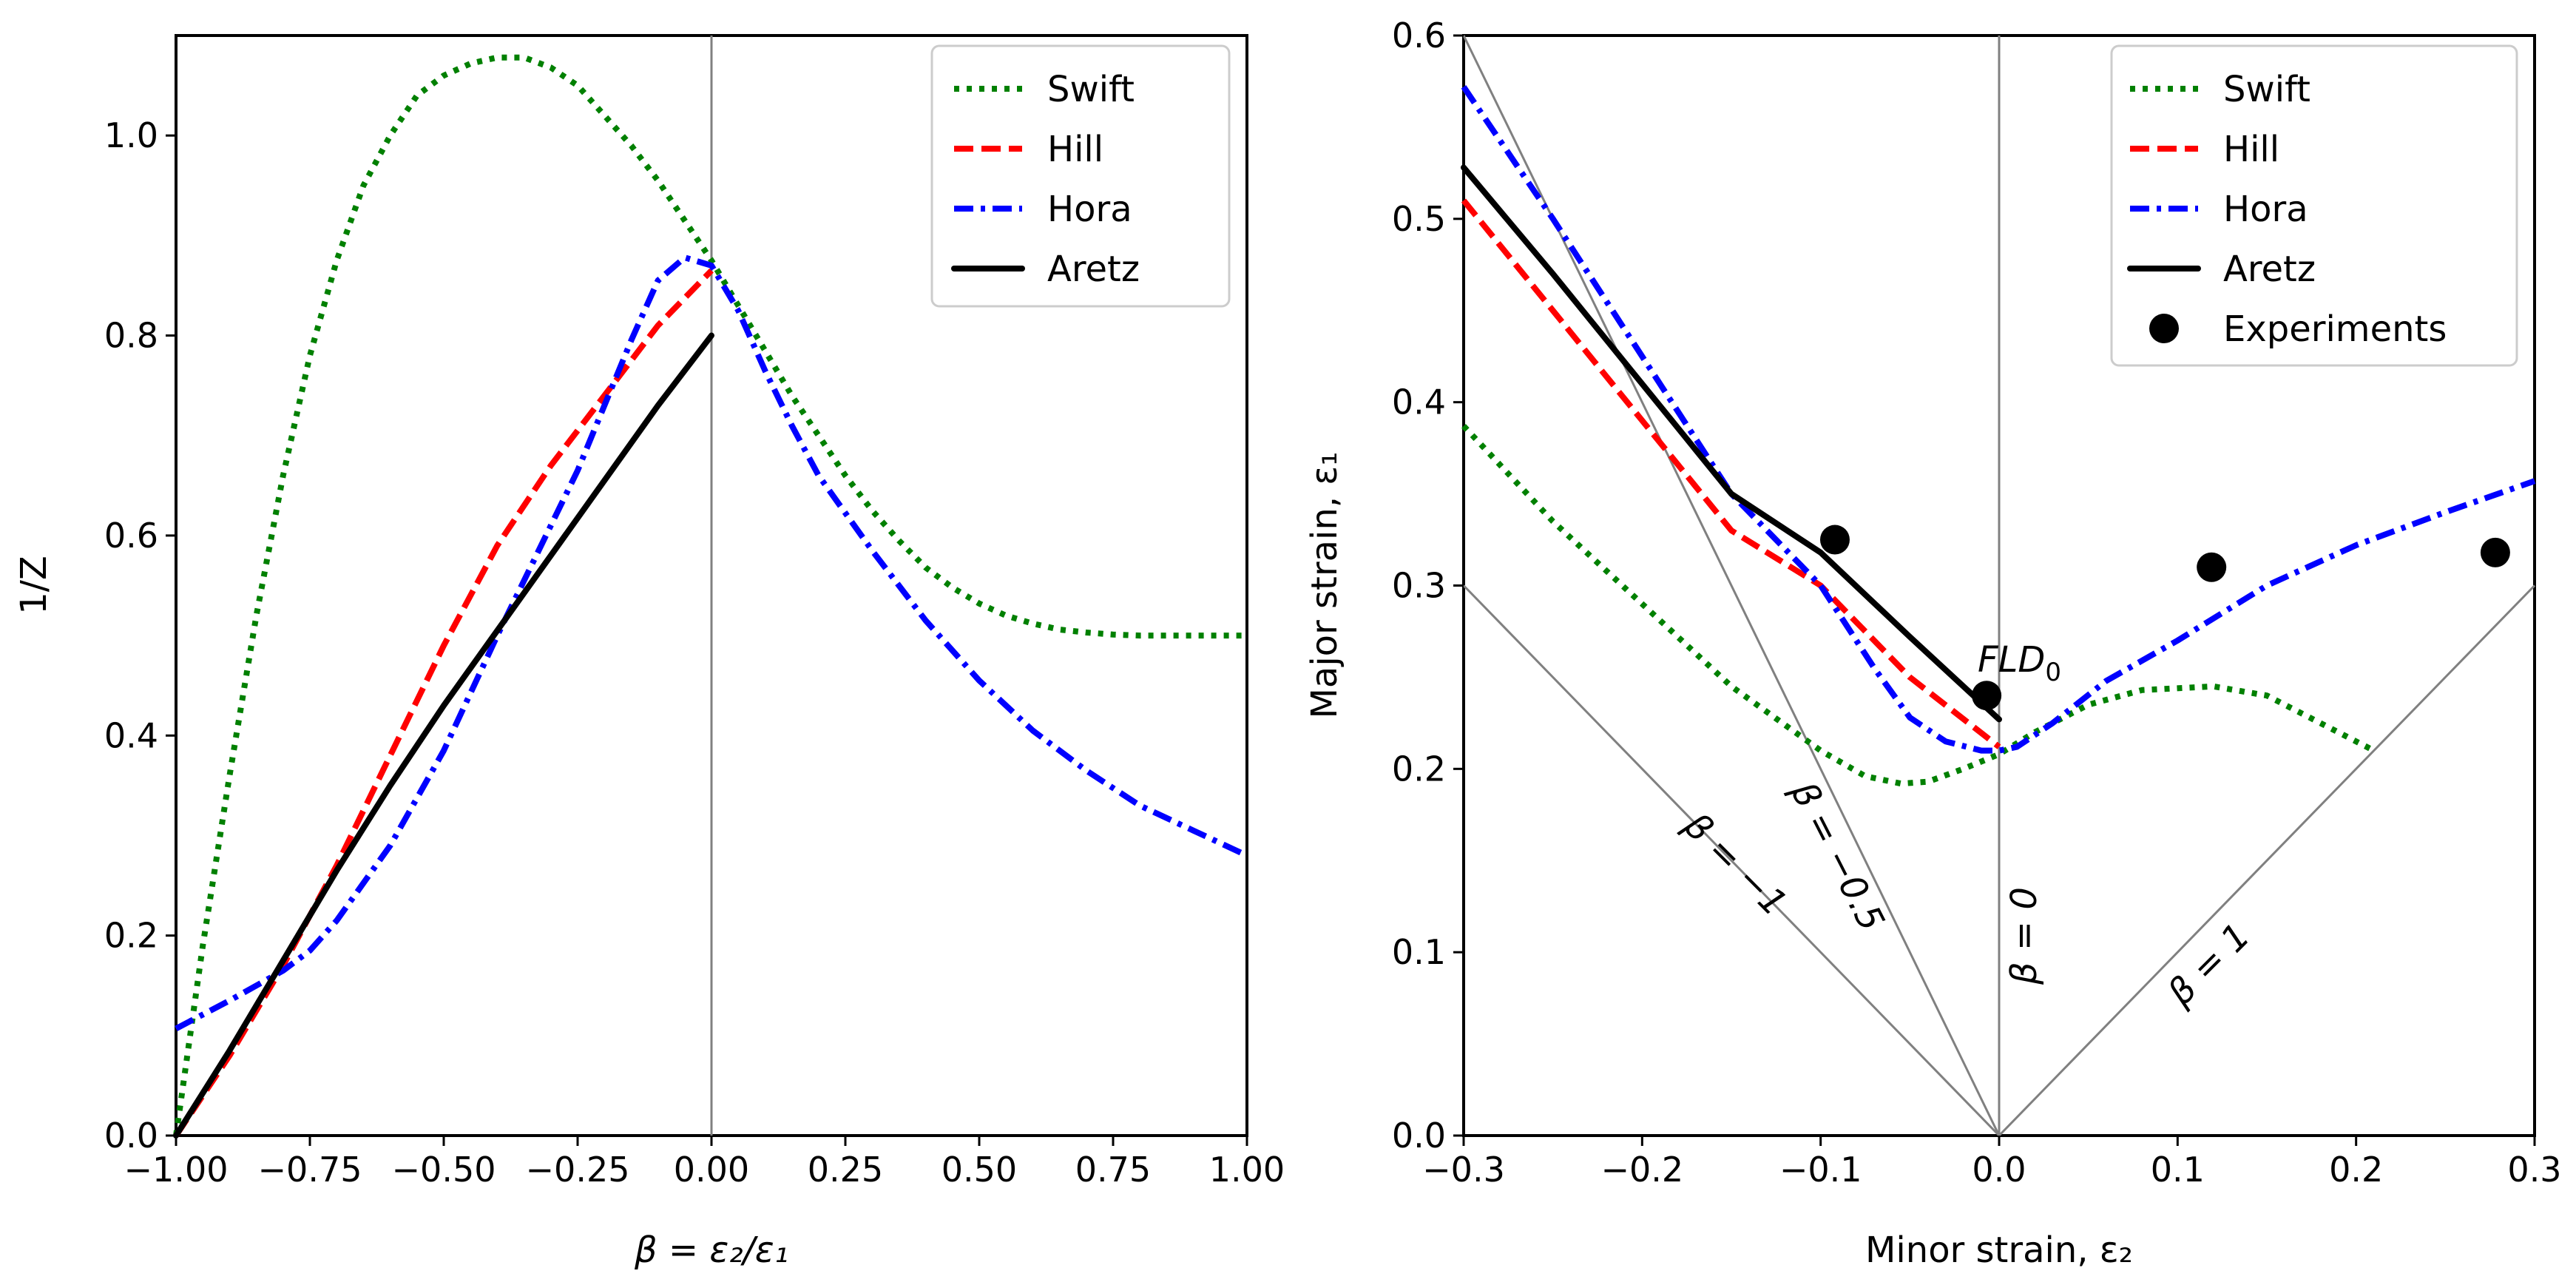 The width and height of the screenshot is (2576, 1285). What do you see at coordinates (1820, 1170) in the screenshot?
I see `x-tick-label: −0.1` at bounding box center [1820, 1170].